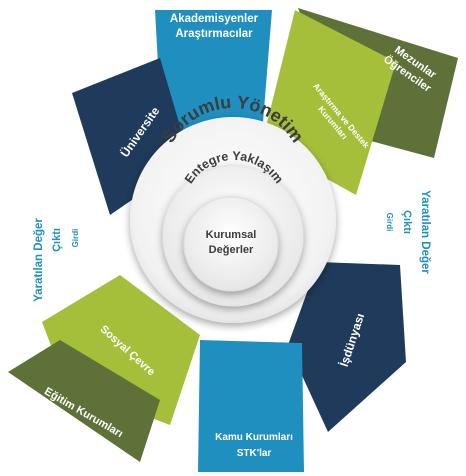  What do you see at coordinates (214, 19) in the screenshot?
I see `akademisyenler-label-line1: Akademisyenler` at bounding box center [214, 19].